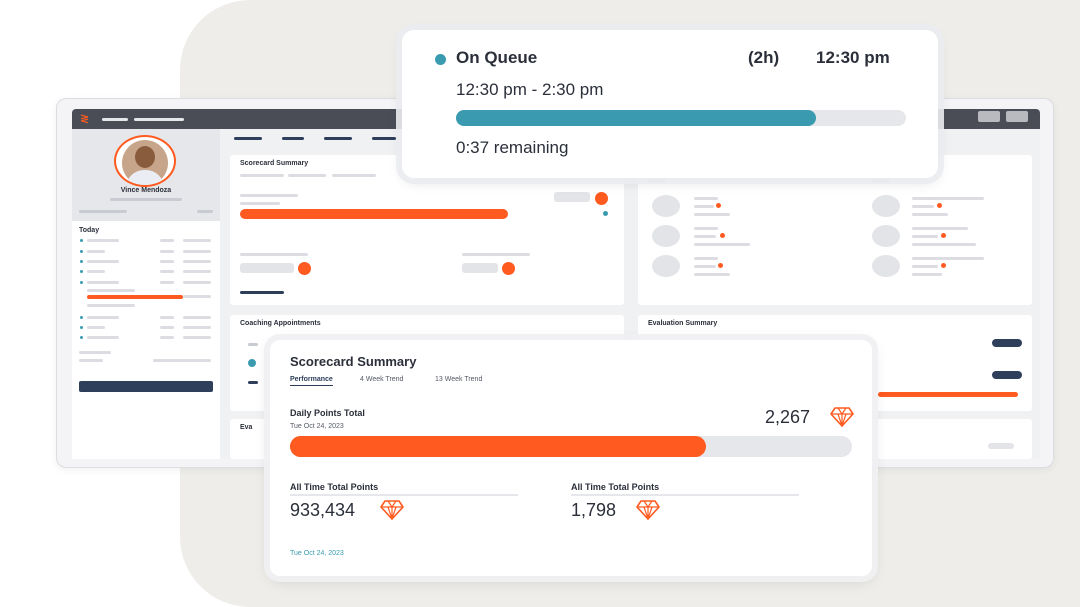  Describe the element at coordinates (498, 446) in the screenshot. I see `daily-points-progress-fill` at that location.